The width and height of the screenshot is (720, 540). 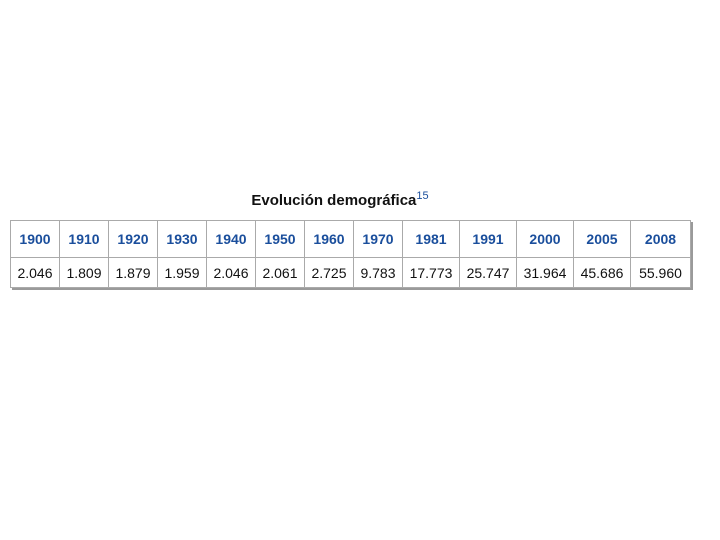 I want to click on reference: 15, so click(x=422, y=196).